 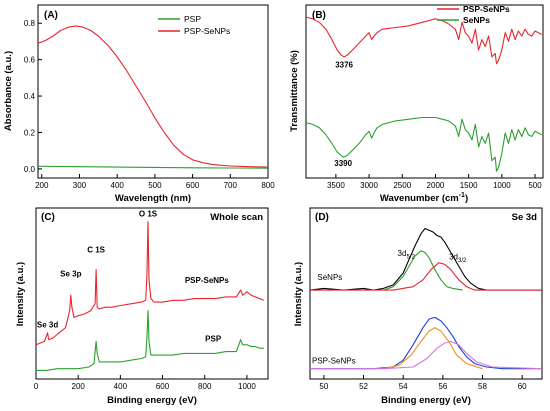 What do you see at coordinates (343, 114) in the screenshot?
I see `panel-b-annotations: 3376 3390` at bounding box center [343, 114].